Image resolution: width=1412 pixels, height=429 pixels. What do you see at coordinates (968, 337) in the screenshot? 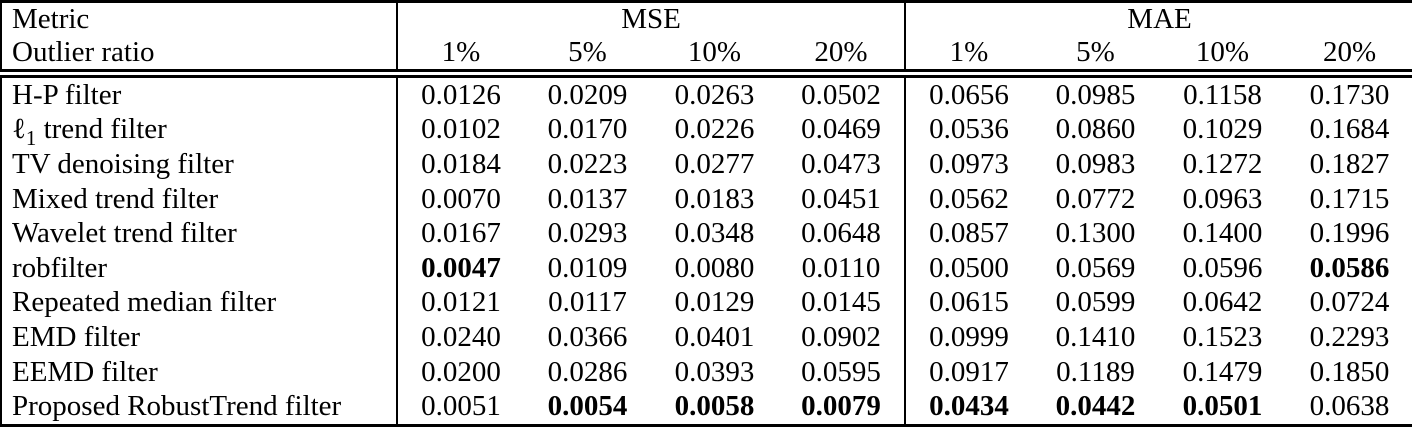
I see `mae-value: 0.0999` at bounding box center [968, 337].